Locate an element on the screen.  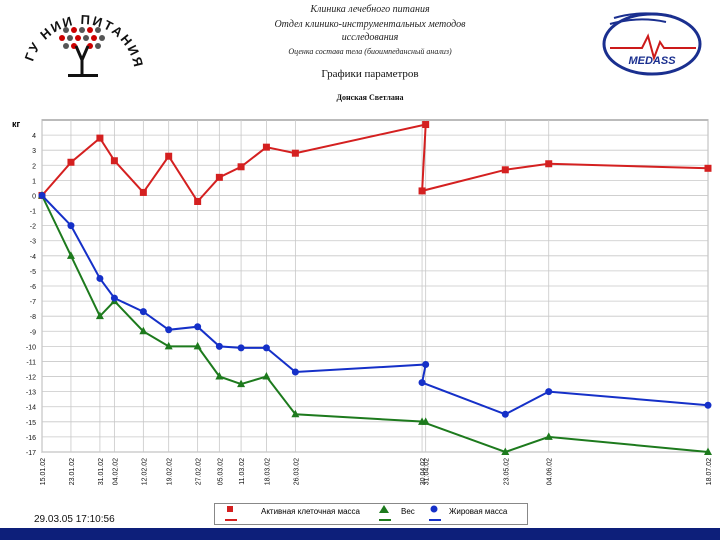
y-tick-label: -14 is located at coordinates (31, 408).